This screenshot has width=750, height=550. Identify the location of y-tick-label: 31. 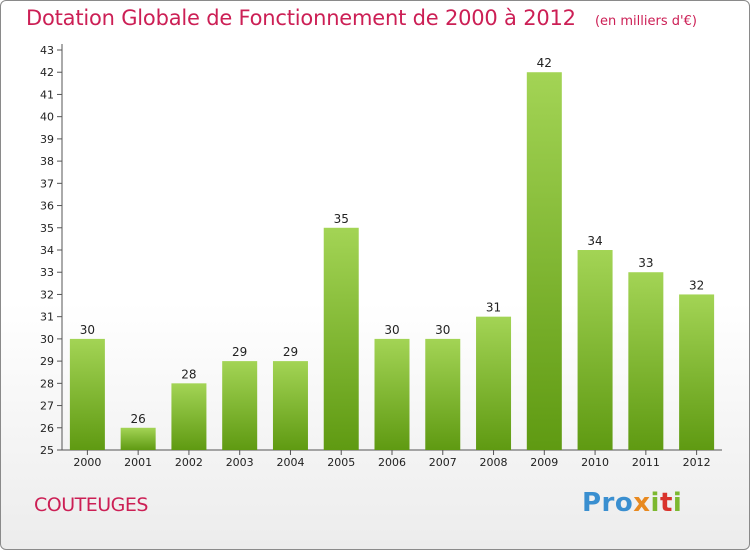
(47, 317).